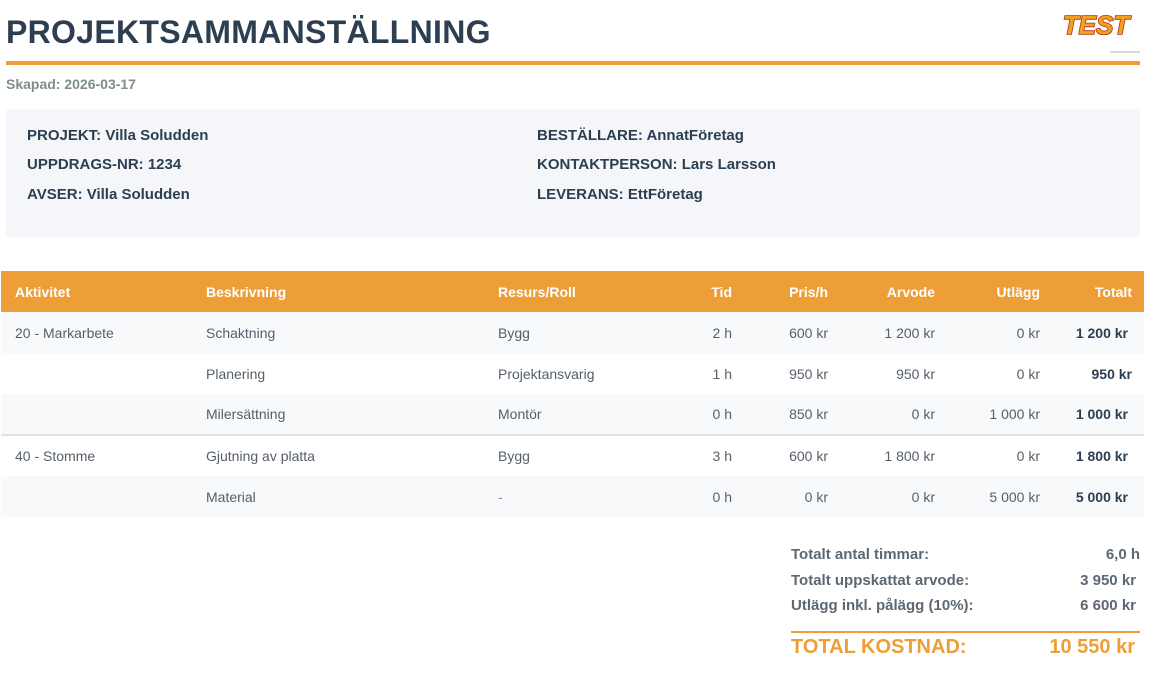 Image resolution: width=1149 pixels, height=689 pixels. What do you see at coordinates (879, 647) in the screenshot?
I see `grand-total-label: TOTAL KOSTNAD:` at bounding box center [879, 647].